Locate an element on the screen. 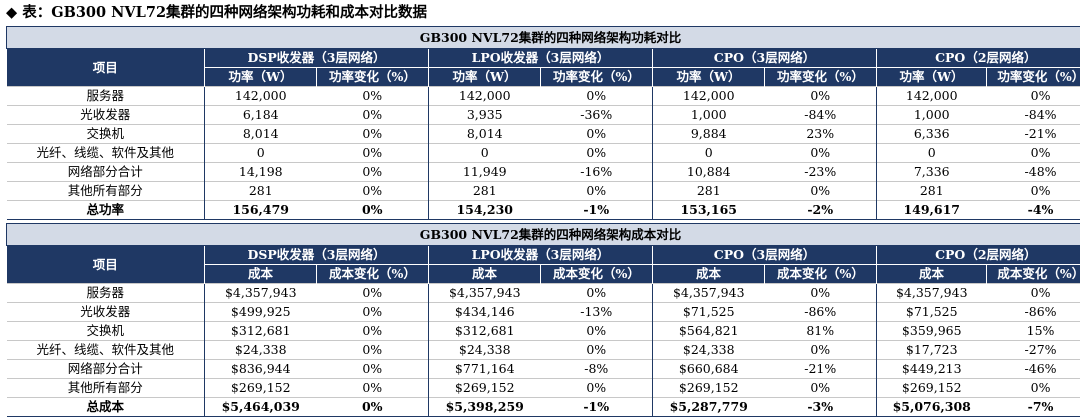  row-label: 总成本 is located at coordinates (105, 407).